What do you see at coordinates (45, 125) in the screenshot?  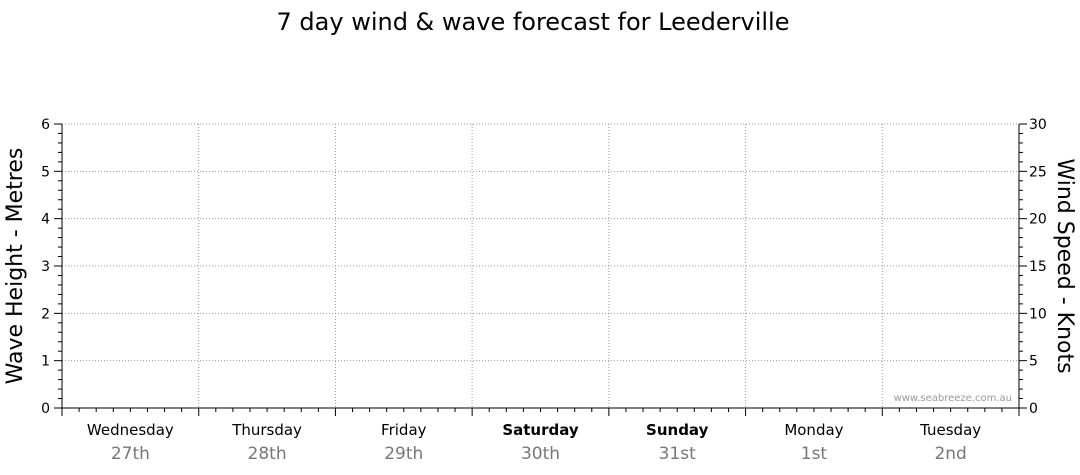 I see `y-left-tick-label: 6` at bounding box center [45, 125].